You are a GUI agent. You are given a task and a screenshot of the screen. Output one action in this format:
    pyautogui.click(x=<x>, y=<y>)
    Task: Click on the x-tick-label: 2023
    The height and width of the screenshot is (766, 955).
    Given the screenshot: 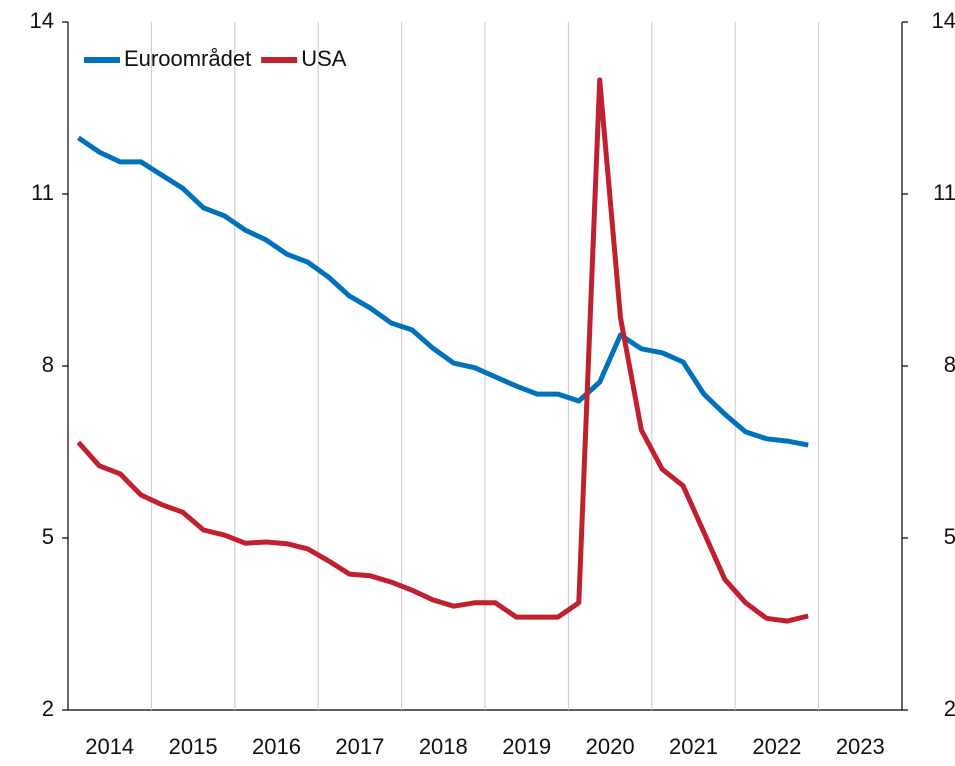 What is the action you would take?
    pyautogui.click(x=860, y=746)
    